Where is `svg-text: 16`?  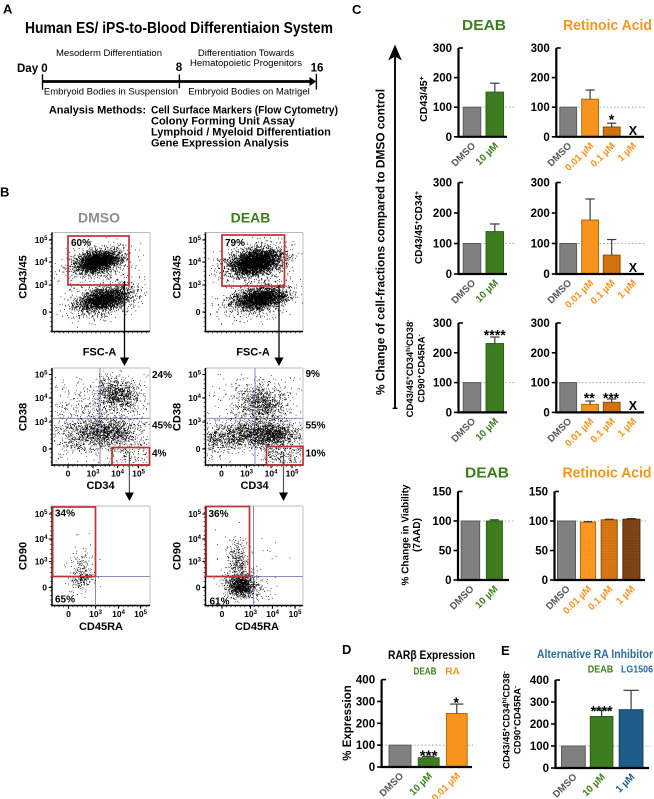
svg-text: 16 is located at coordinates (317, 69).